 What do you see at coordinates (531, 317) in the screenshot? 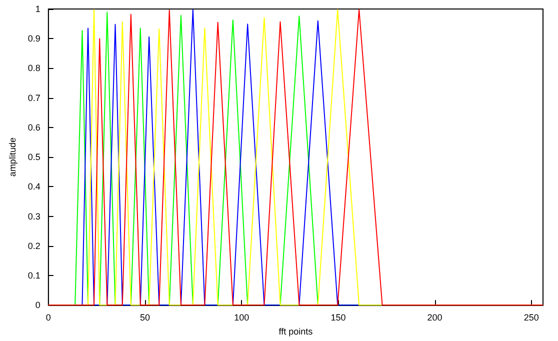
I see `x-tick-label: 250` at bounding box center [531, 317].